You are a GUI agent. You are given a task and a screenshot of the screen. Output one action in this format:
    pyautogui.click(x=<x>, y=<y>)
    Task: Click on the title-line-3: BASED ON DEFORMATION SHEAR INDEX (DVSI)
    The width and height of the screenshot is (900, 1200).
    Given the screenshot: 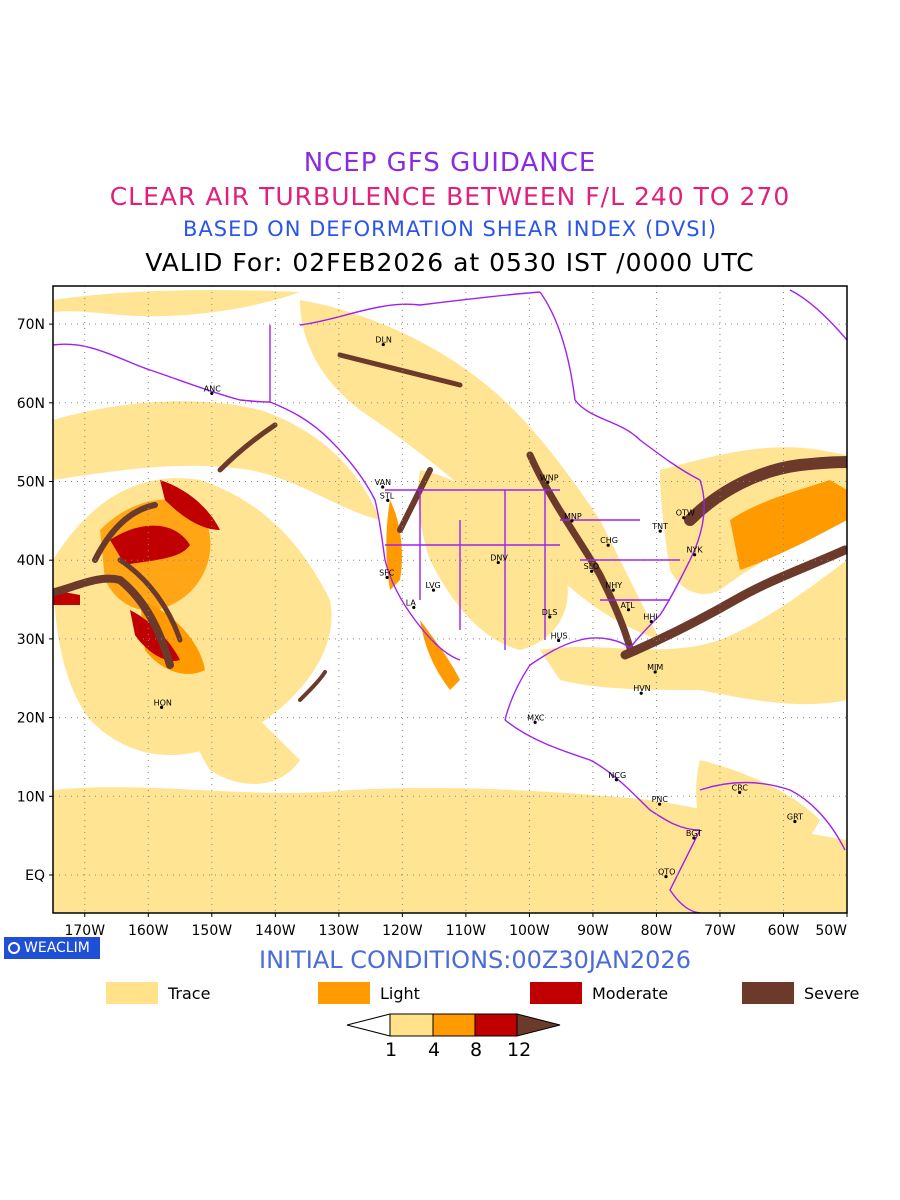 What is the action you would take?
    pyautogui.click(x=450, y=229)
    